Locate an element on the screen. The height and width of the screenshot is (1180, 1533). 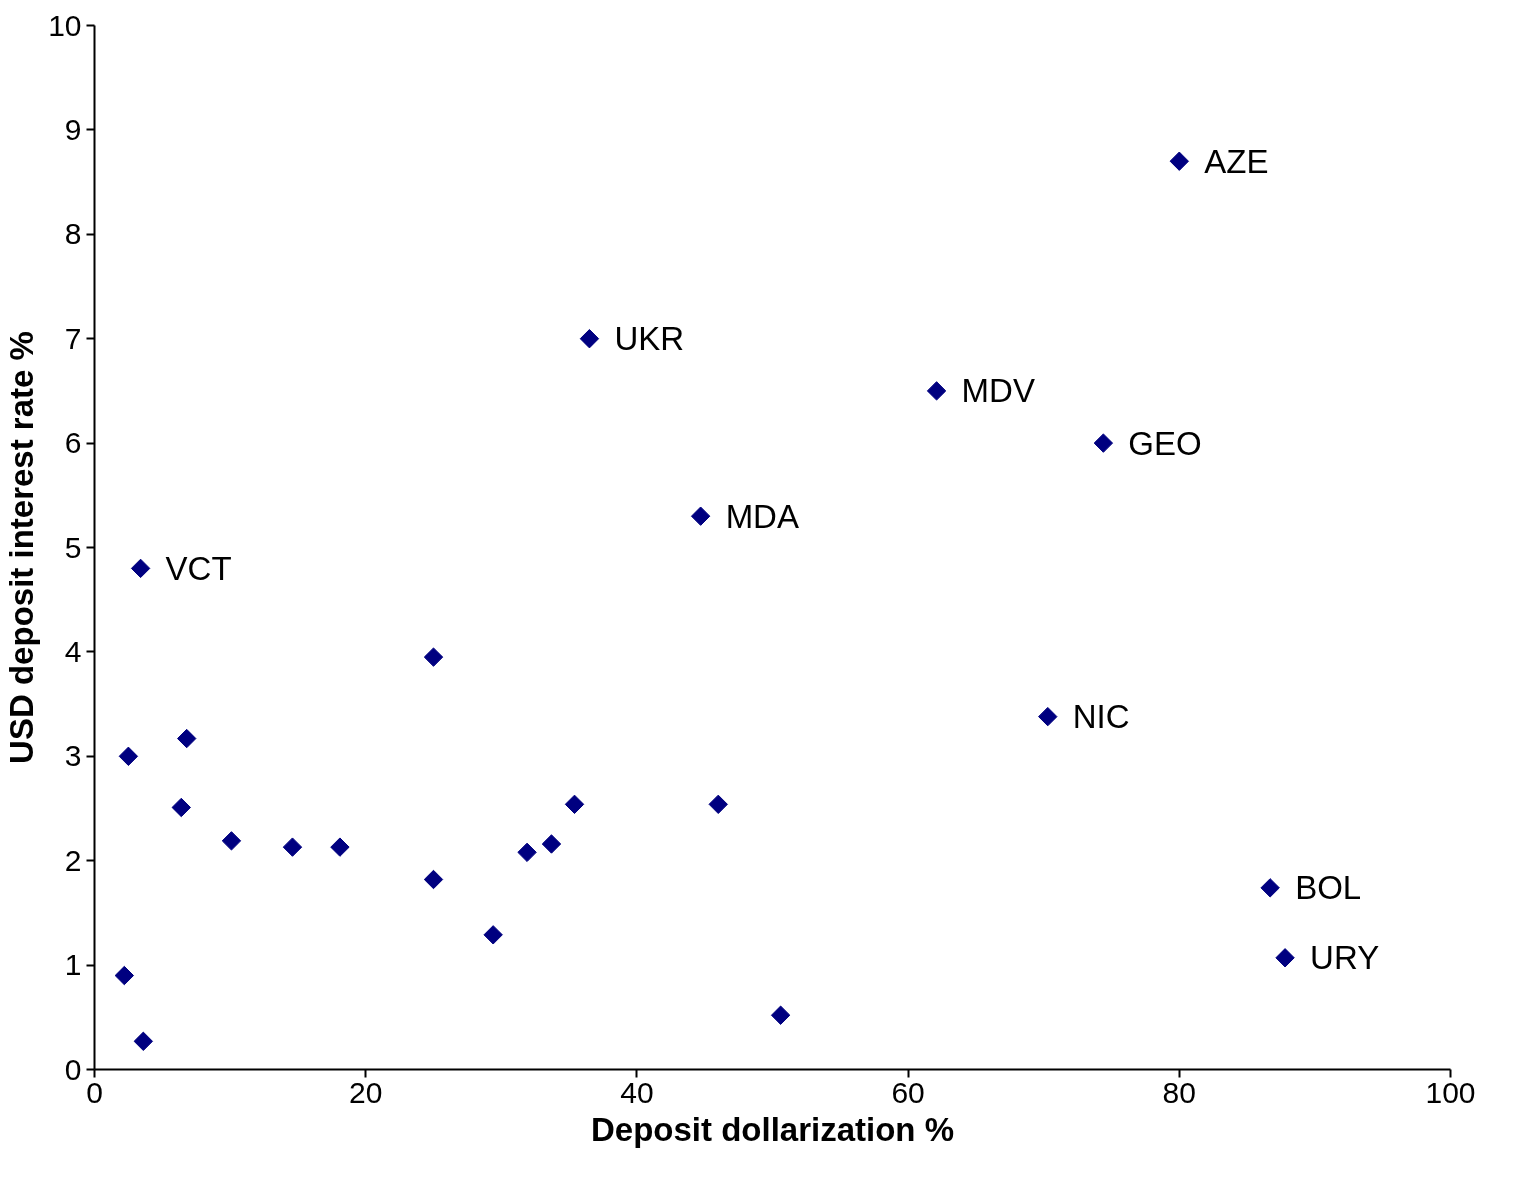
y-tick-label: 9 is located at coordinates (73, 129).